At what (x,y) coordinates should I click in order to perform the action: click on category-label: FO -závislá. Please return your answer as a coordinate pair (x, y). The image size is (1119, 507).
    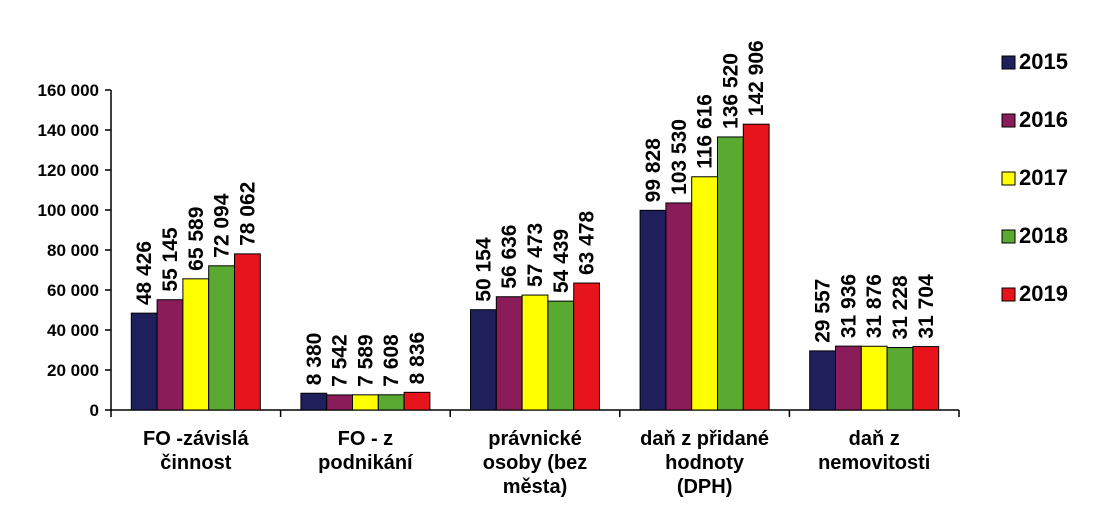
    Looking at the image, I should click on (196, 439).